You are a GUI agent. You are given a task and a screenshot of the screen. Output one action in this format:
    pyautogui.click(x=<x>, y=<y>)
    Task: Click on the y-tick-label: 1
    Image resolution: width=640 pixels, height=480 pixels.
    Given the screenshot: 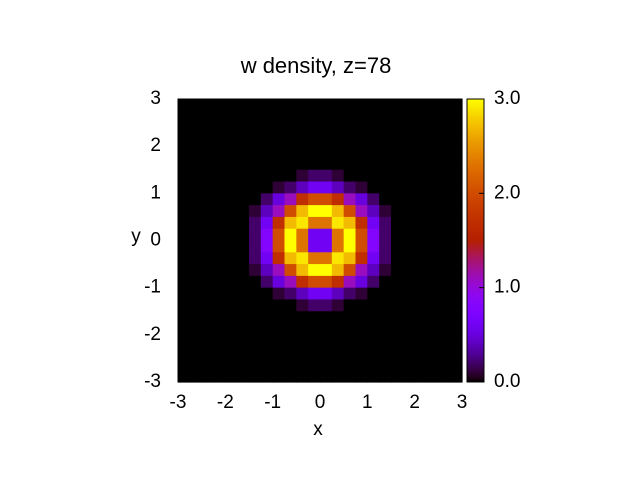 What is the action you would take?
    pyautogui.click(x=155, y=192)
    